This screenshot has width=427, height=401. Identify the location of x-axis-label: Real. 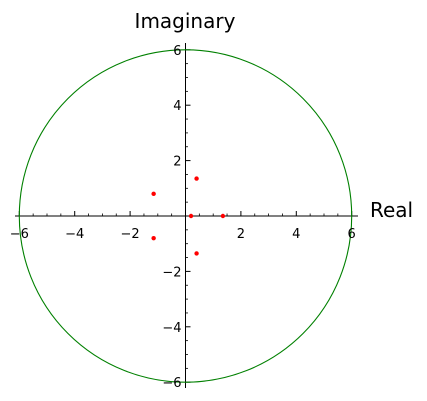
(391, 210).